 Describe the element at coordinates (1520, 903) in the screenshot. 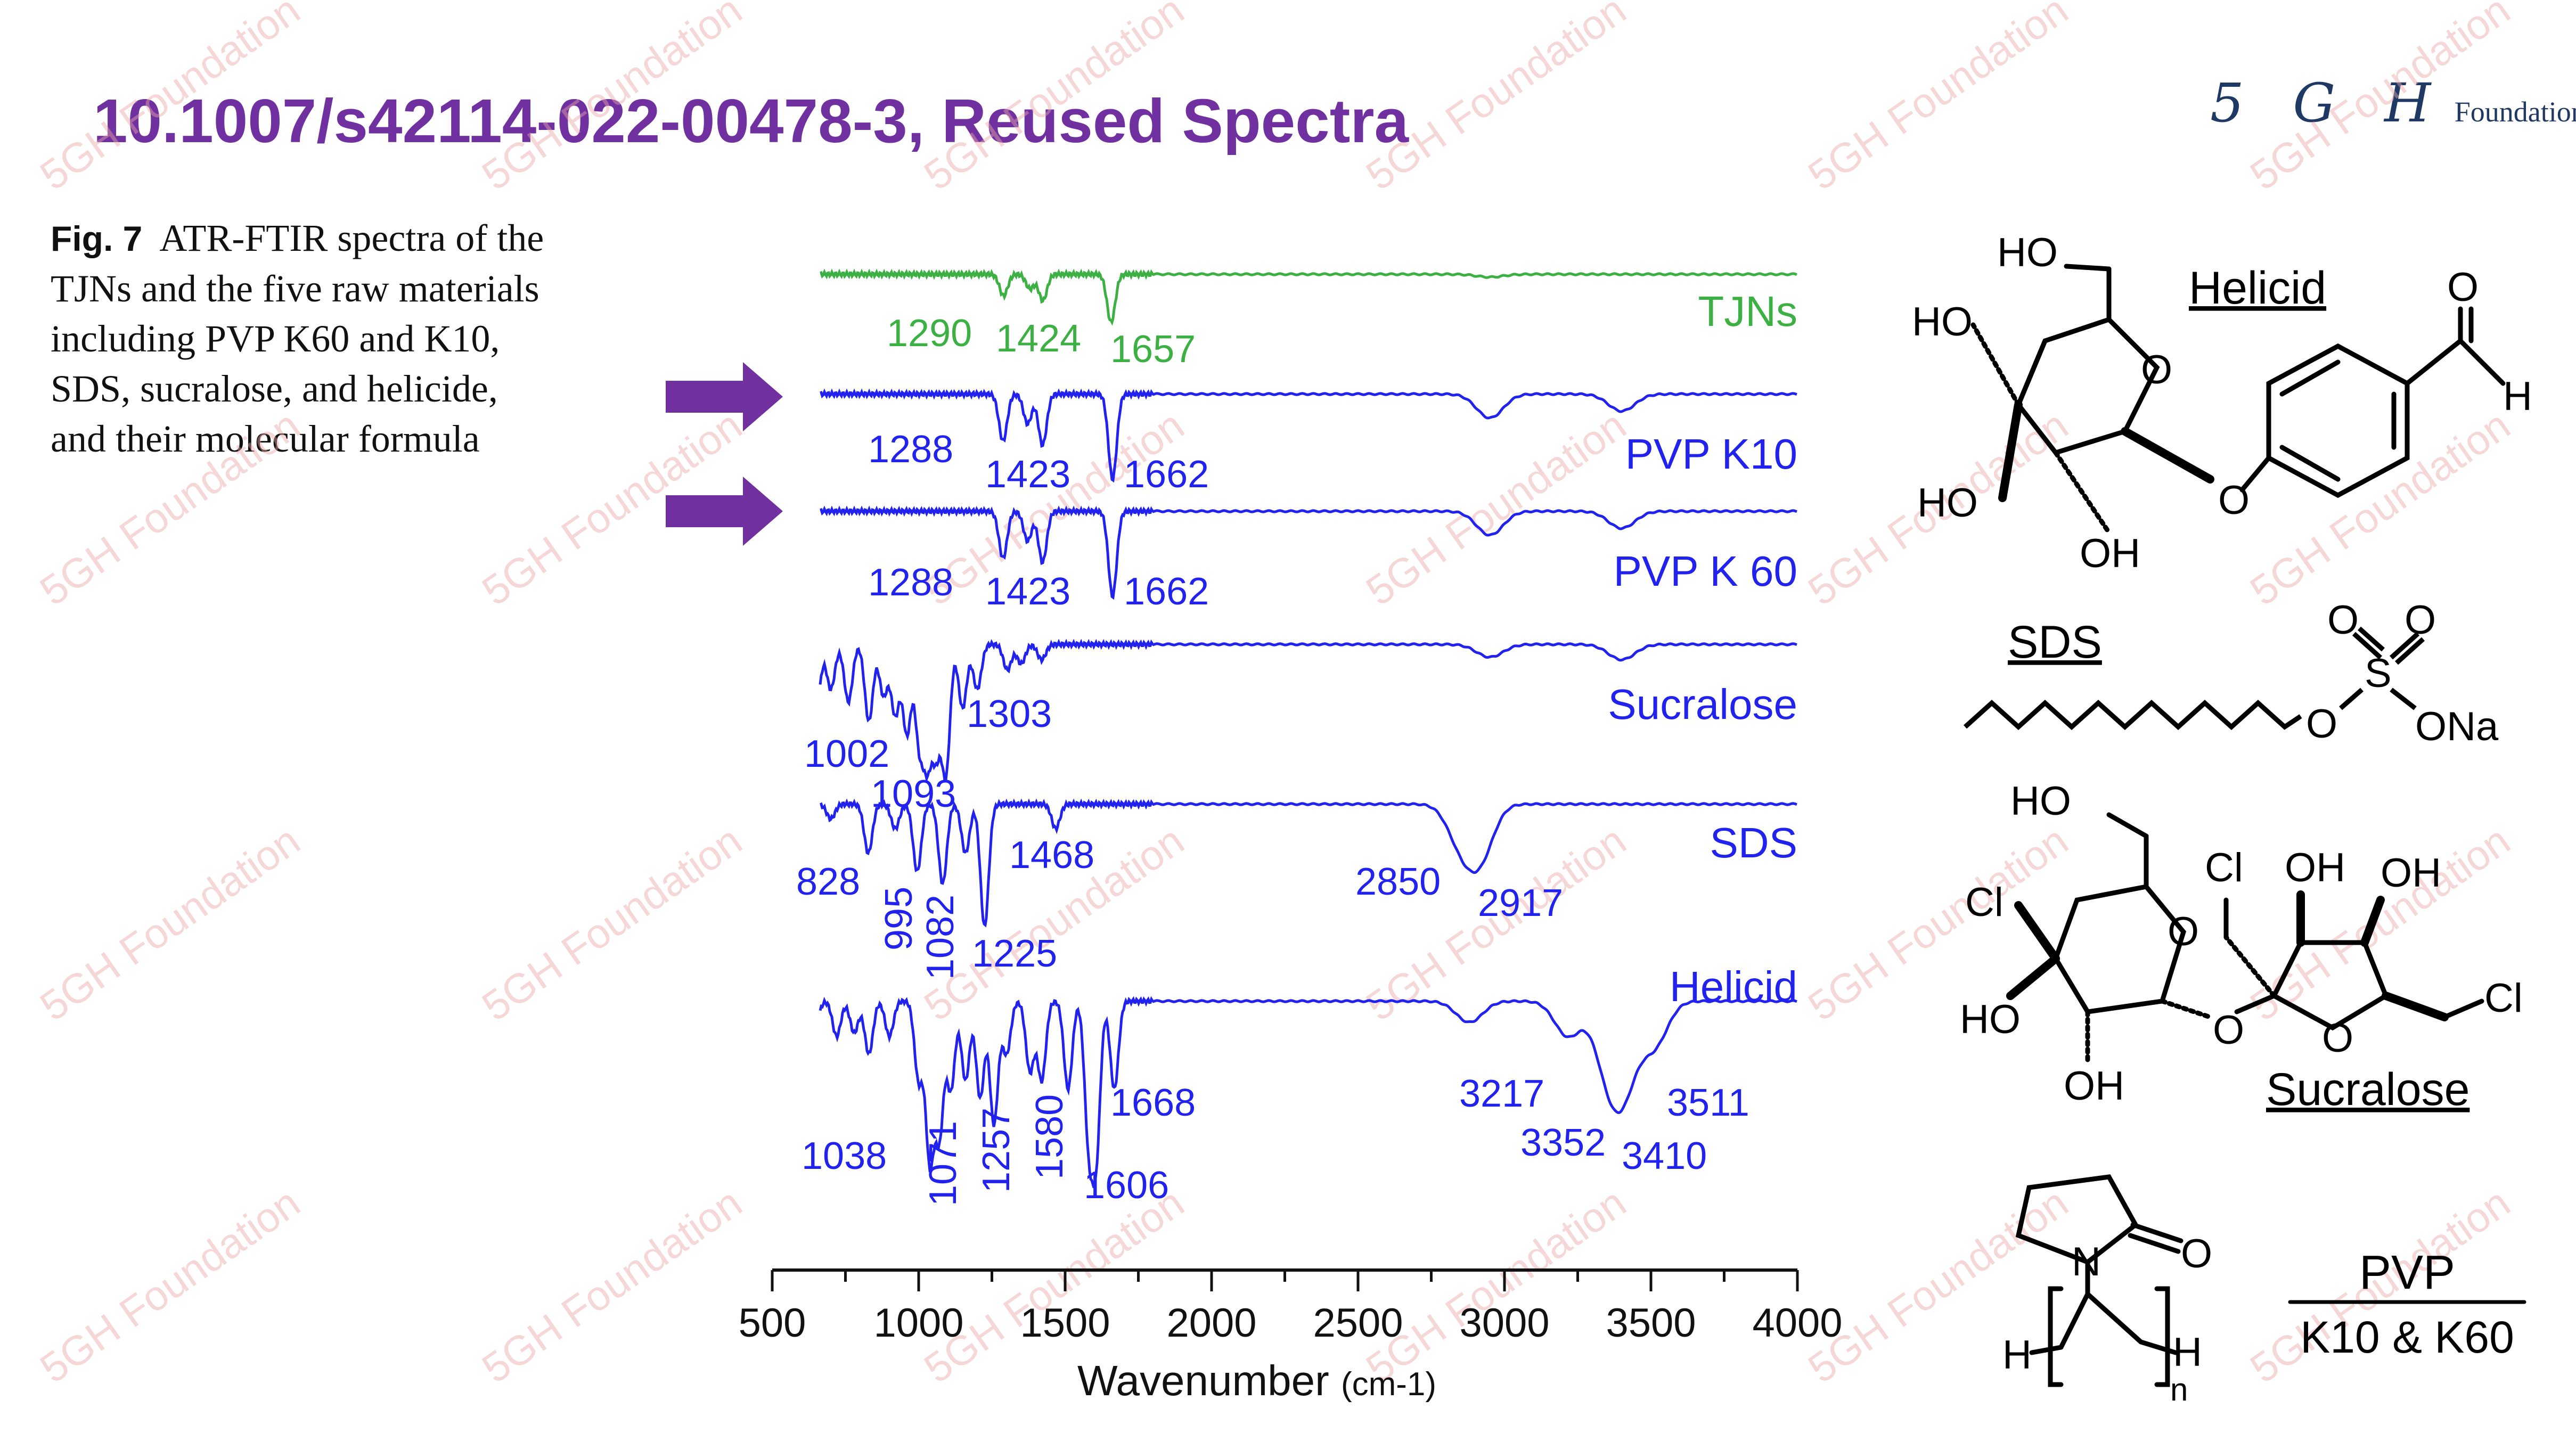

I see `peak-label: 2917` at that location.